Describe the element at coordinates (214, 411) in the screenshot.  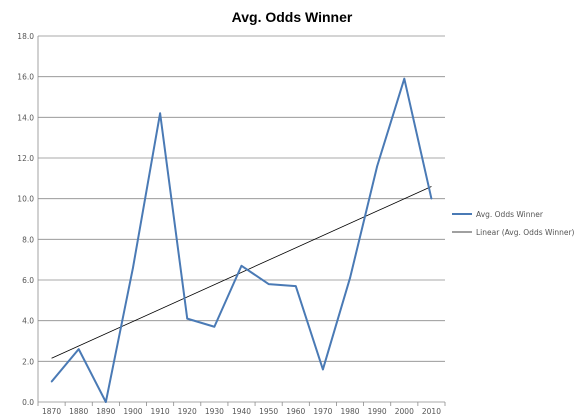
I see `x-tick-label: 1930` at that location.